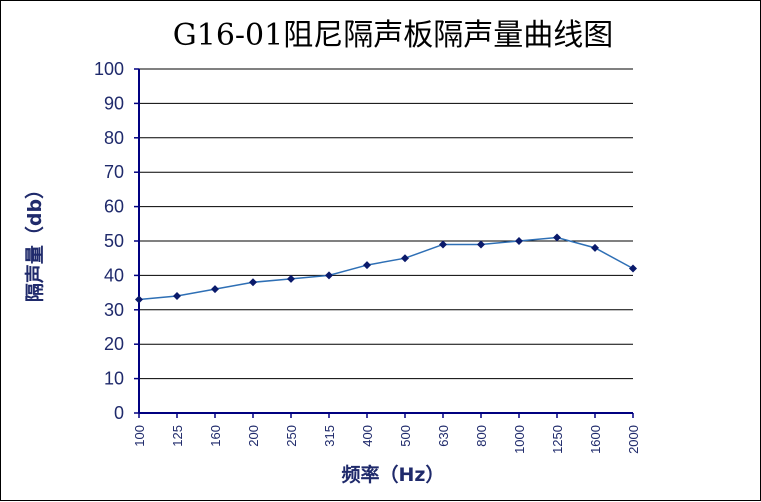  I want to click on x-tick-label: 100, so click(139, 436).